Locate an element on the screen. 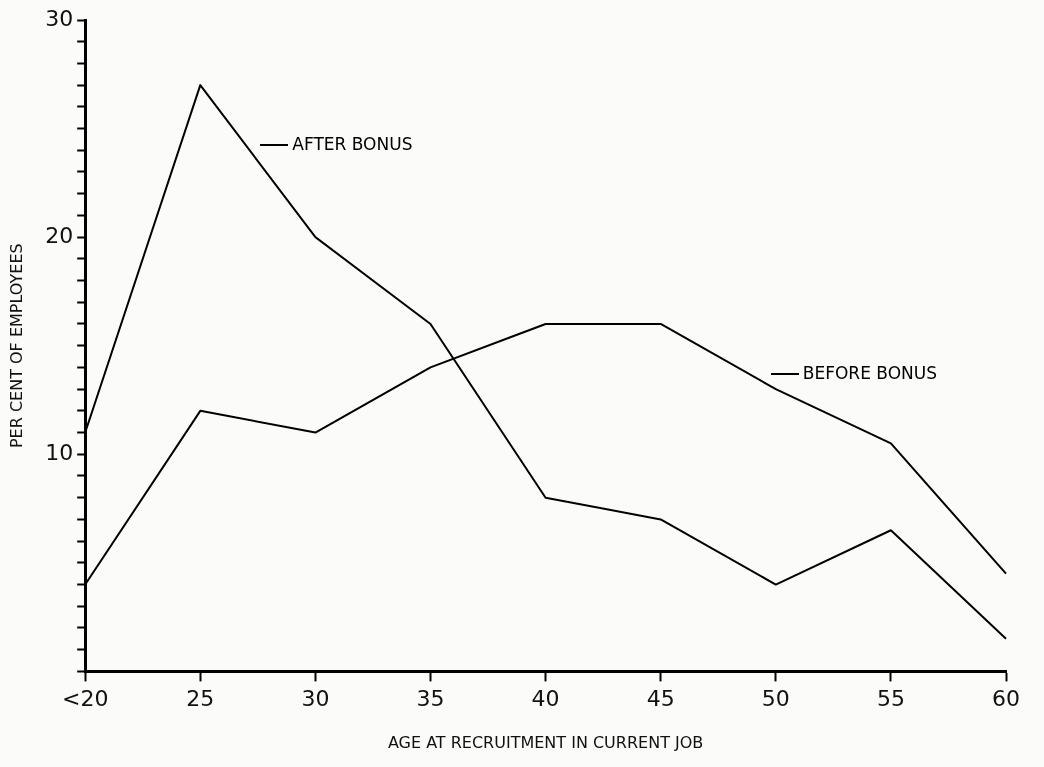  x-tick-label: <20 is located at coordinates (85, 699).